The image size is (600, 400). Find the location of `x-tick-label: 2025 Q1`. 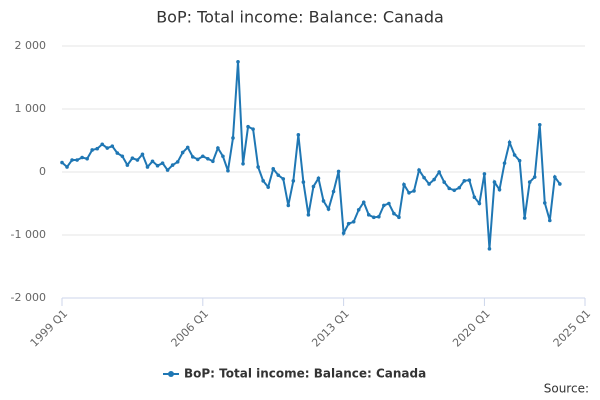

x-tick-label: 2025 Q1 is located at coordinates (572, 328).